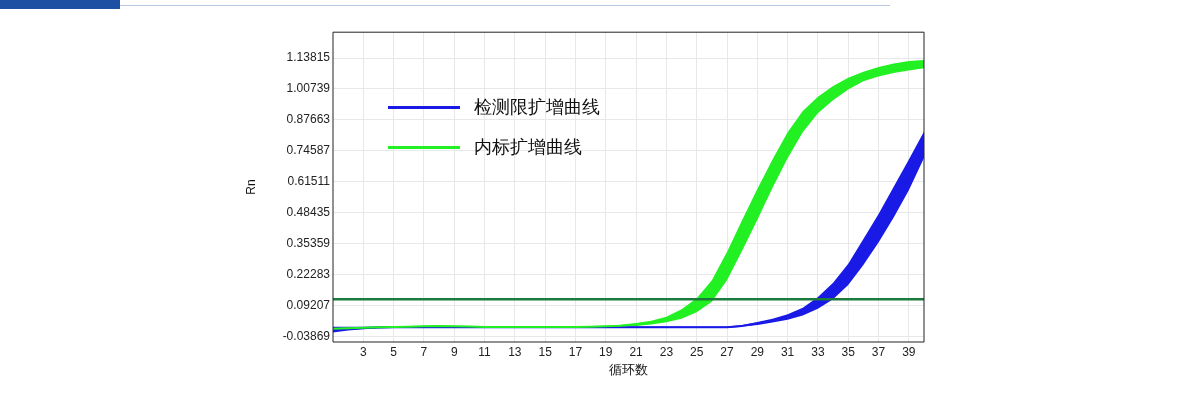 This screenshot has height=397, width=1201. I want to click on x-tick-label: 3, so click(363, 351).